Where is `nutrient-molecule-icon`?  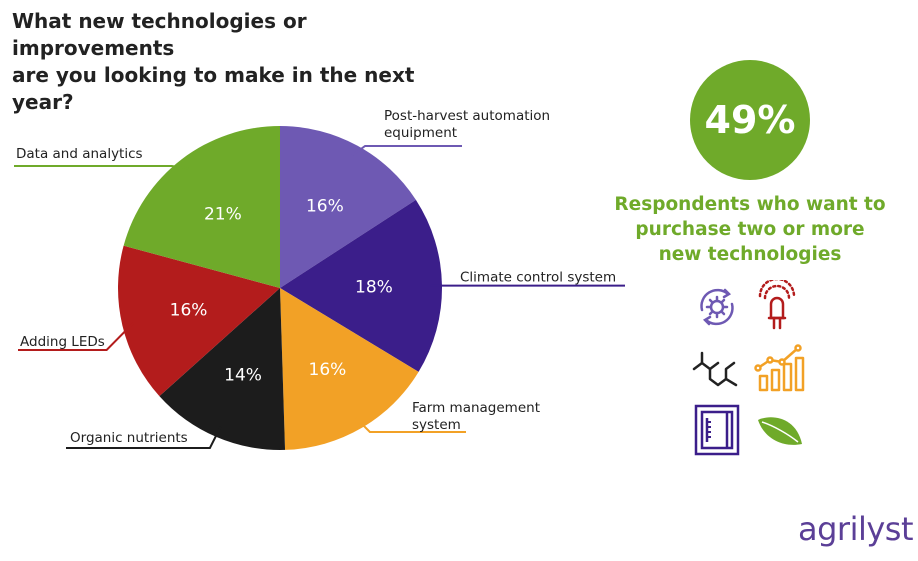 nutrient-molecule-icon is located at coordinates (715, 369).